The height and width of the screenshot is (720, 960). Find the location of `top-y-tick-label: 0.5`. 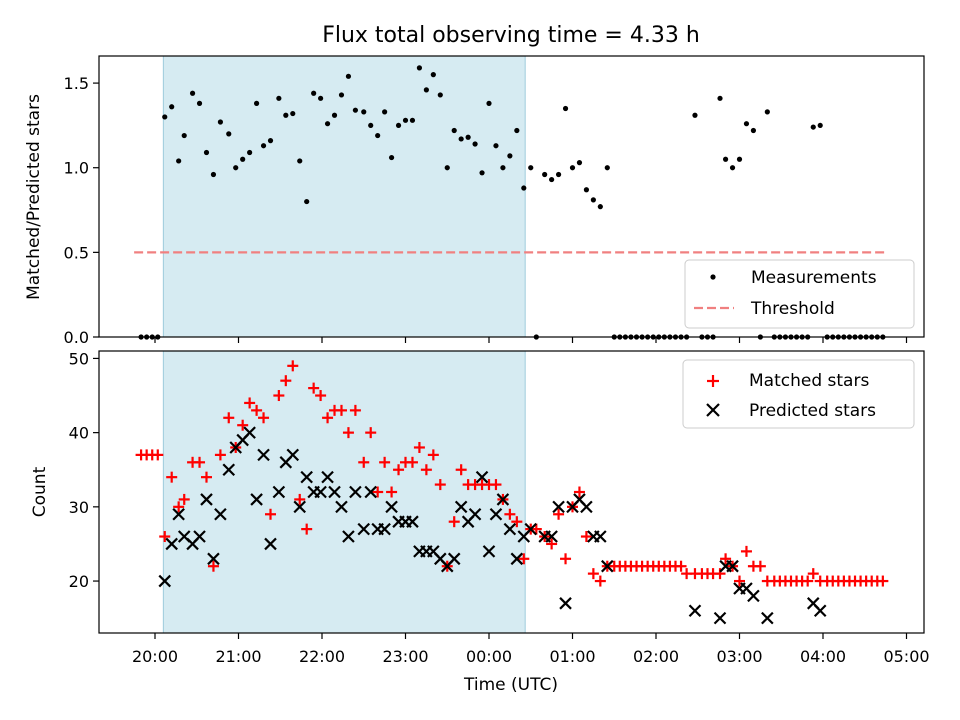

top-y-tick-label: 0.5 is located at coordinates (76, 252).